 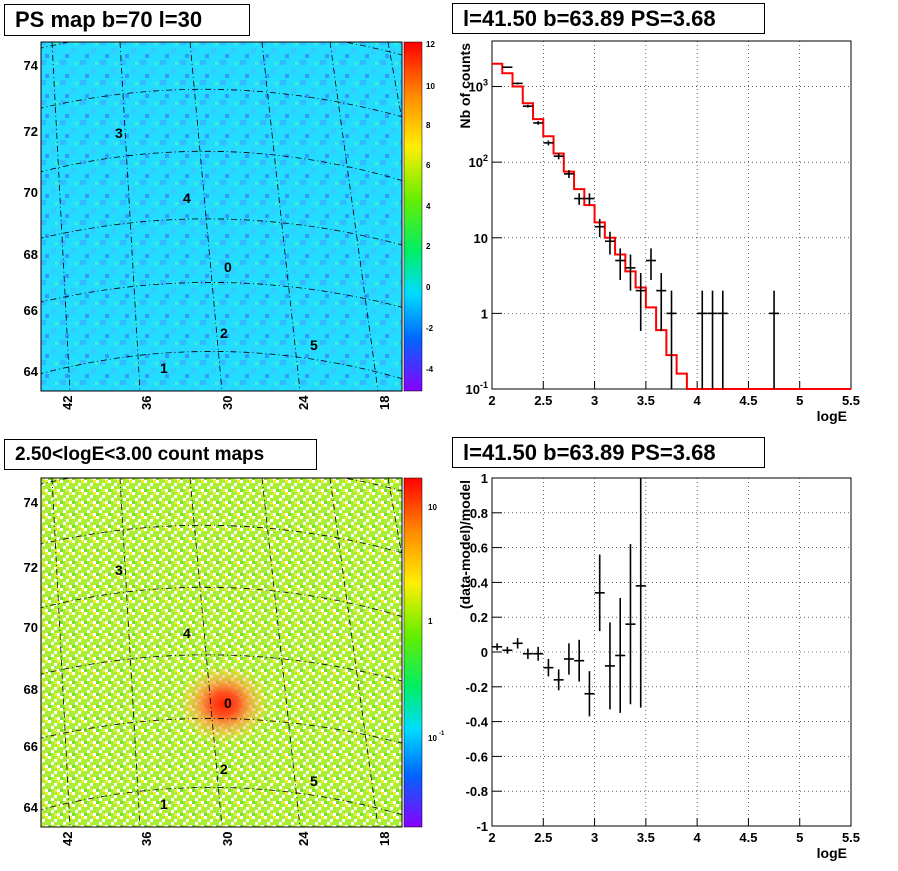 I want to click on y-tick-label: -0.8, so click(x=477, y=791).